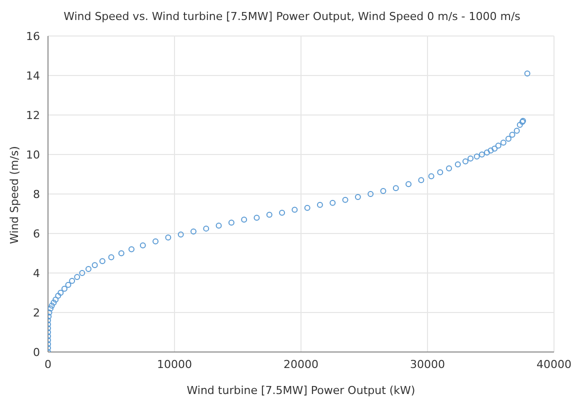 Image resolution: width=584 pixels, height=409 pixels. I want to click on x-axis-title: Wind turbine [7.5MW] Power Output (kW), so click(301, 390).